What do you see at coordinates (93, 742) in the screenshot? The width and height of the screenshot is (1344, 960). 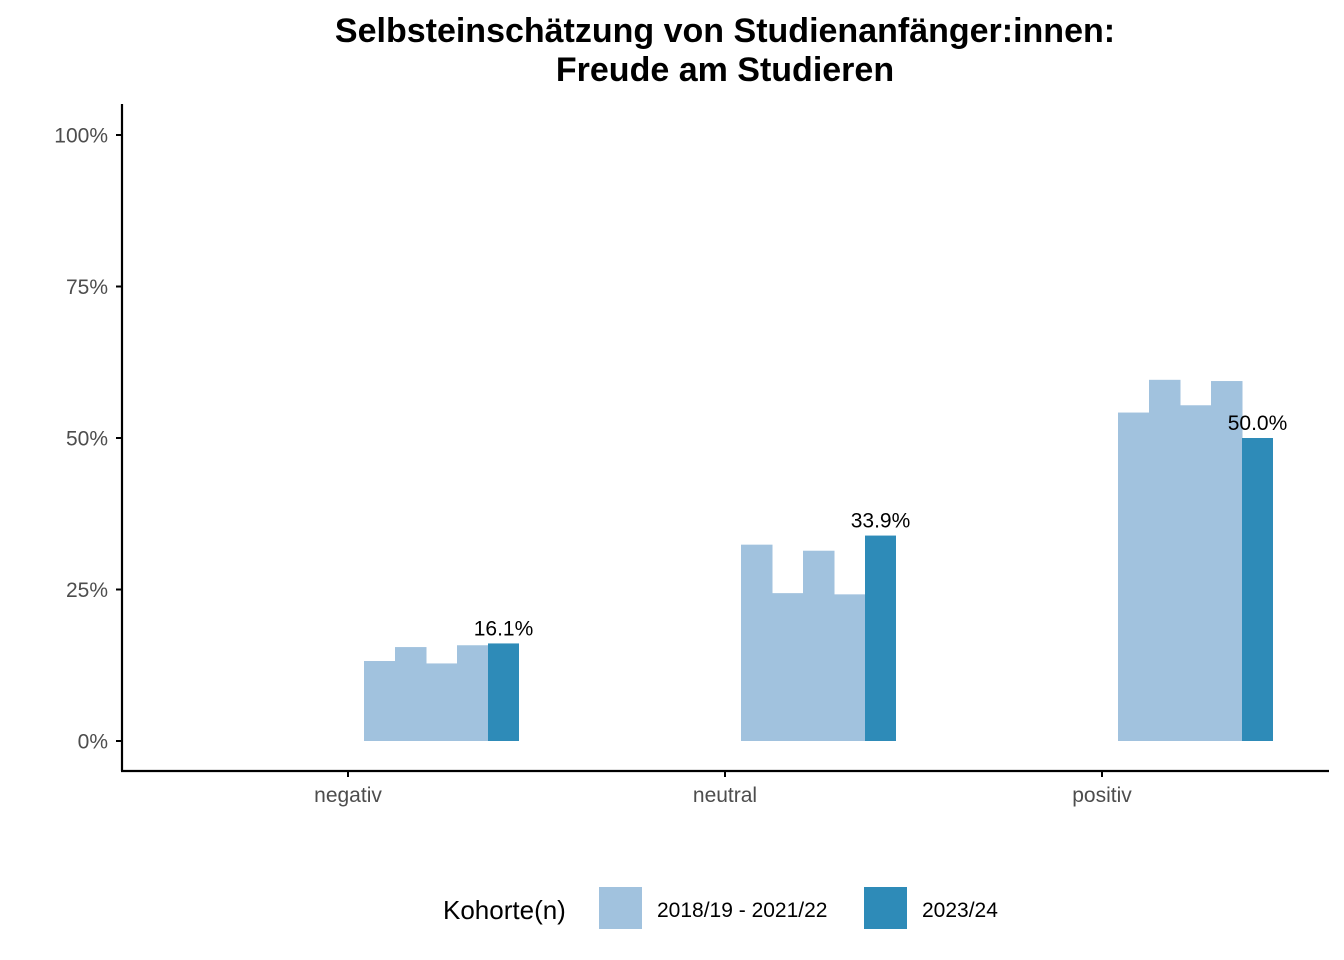 I see `y-tick-label: 0%` at bounding box center [93, 742].